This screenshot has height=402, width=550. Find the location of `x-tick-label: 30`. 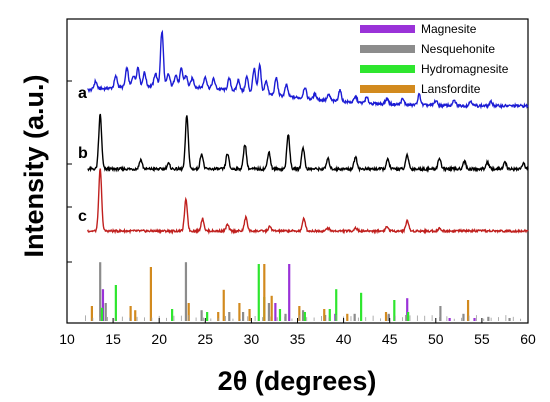

x-tick-label: 30 is located at coordinates (252, 339).